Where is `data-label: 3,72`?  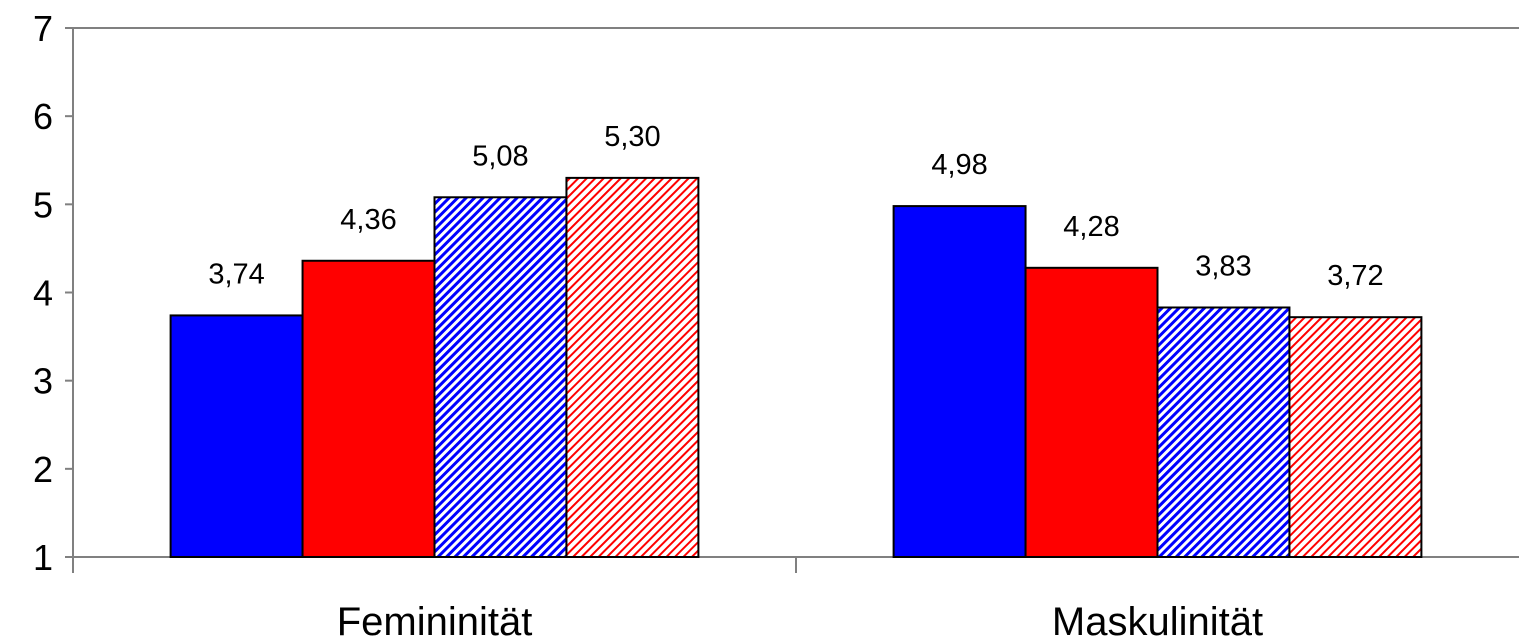 data-label: 3,72 is located at coordinates (1355, 276).